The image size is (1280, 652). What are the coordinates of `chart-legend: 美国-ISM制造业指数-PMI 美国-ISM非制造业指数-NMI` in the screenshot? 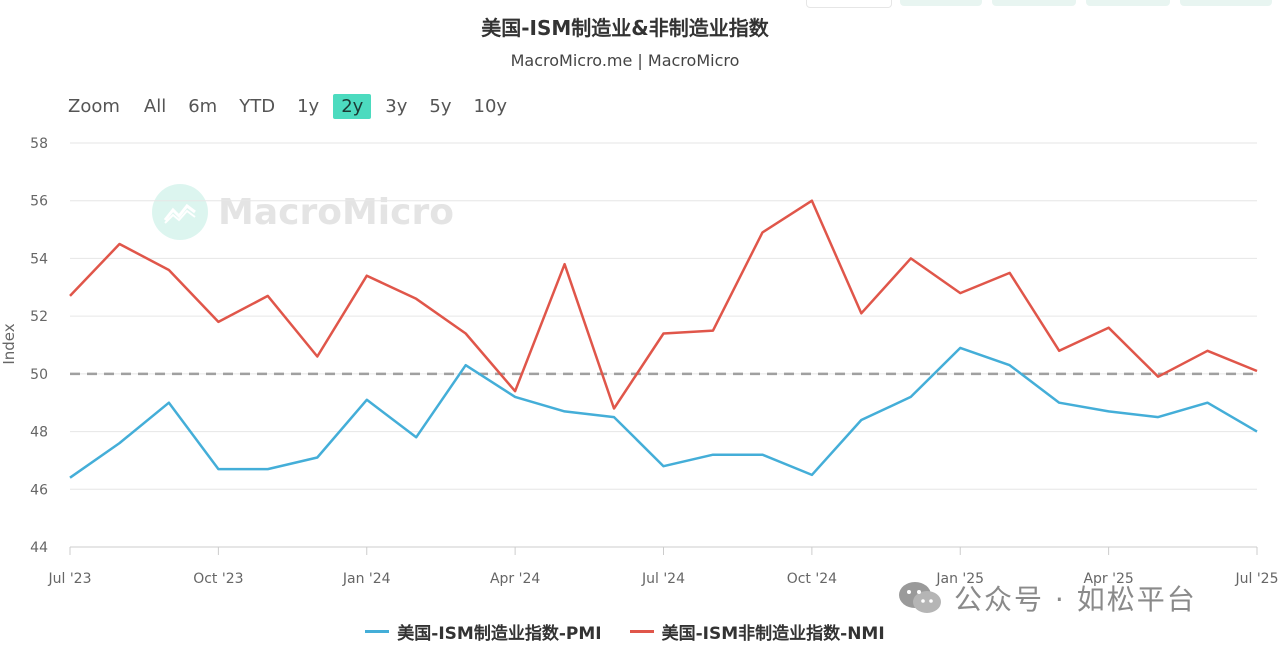 It's located at (625, 631).